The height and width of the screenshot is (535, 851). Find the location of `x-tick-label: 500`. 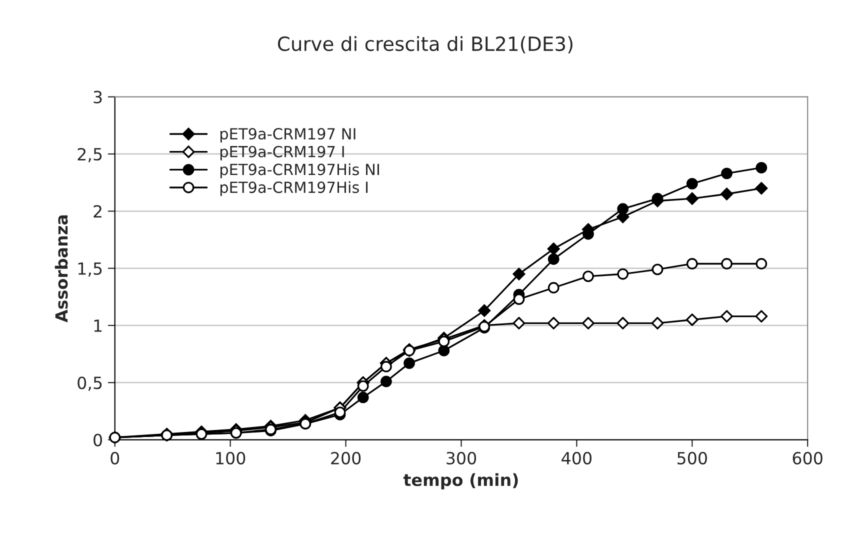

x-tick-label: 500 is located at coordinates (692, 458).